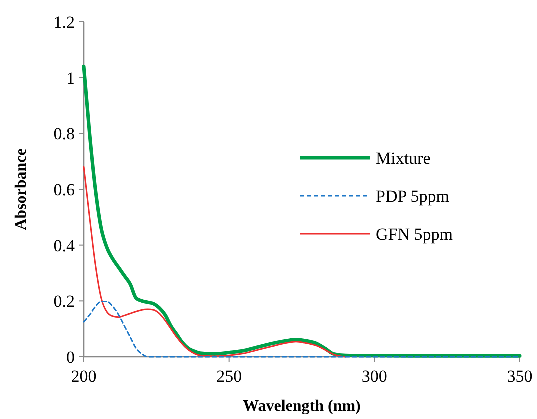  I want to click on x-tick-label: 250, so click(229, 376).